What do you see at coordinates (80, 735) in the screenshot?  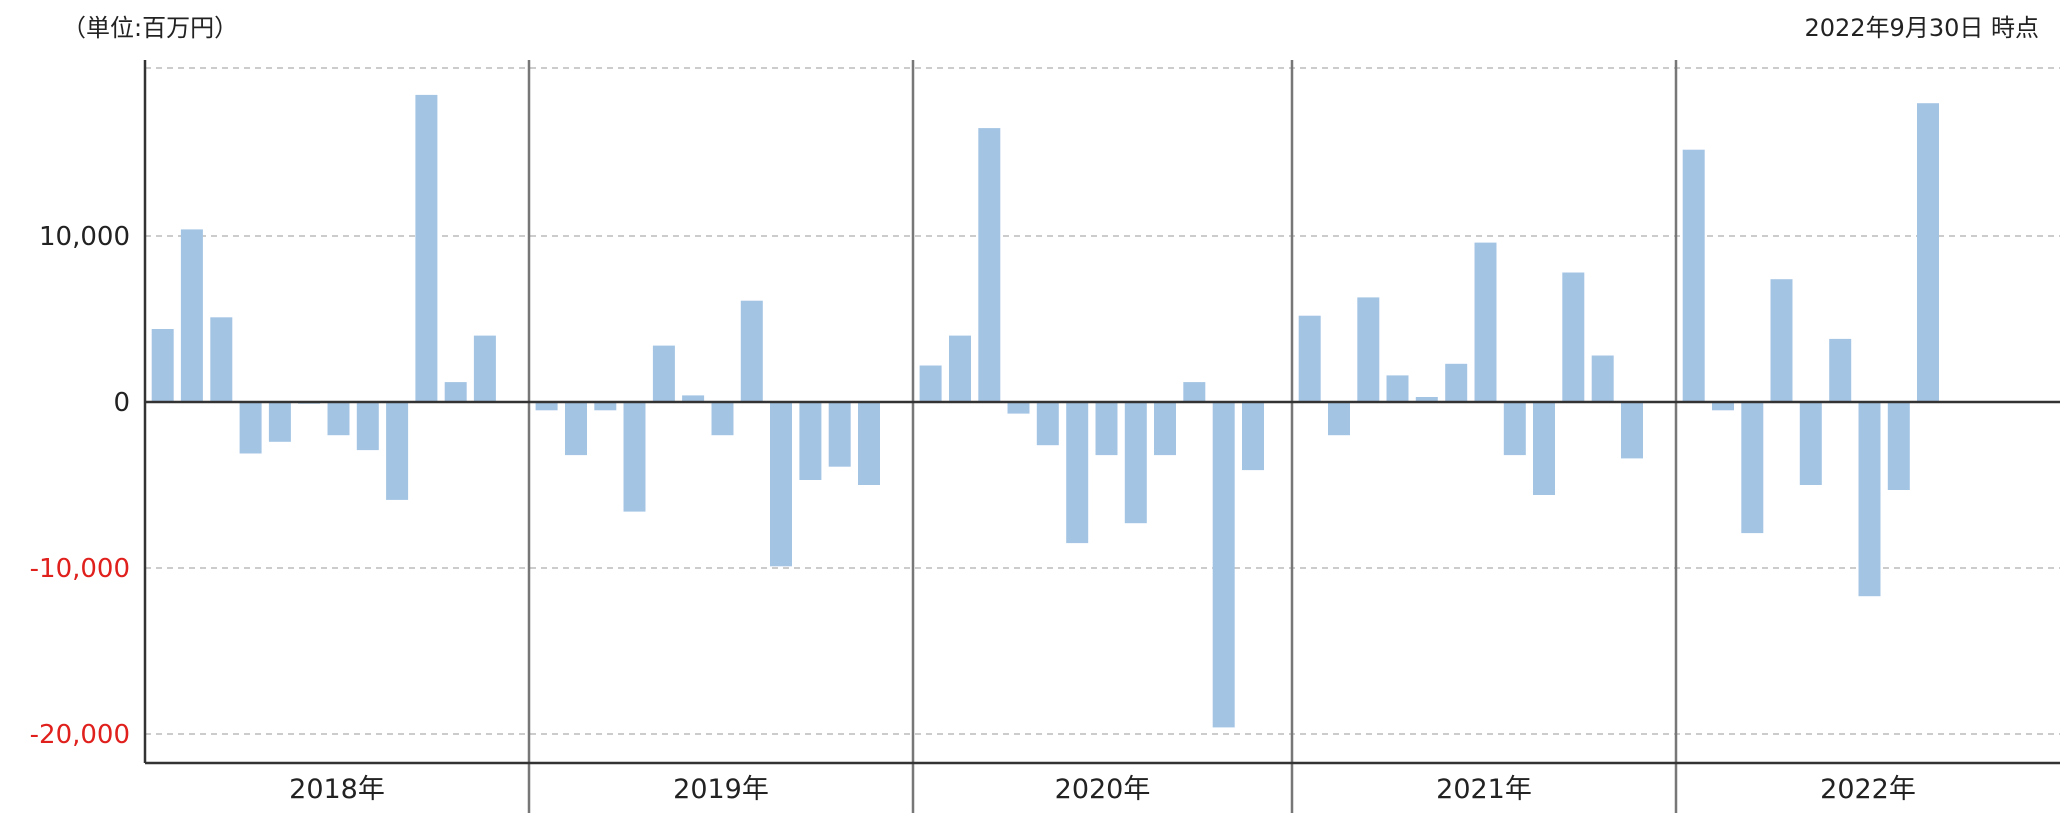 I see `y-tick-label: -20,000` at bounding box center [80, 735].